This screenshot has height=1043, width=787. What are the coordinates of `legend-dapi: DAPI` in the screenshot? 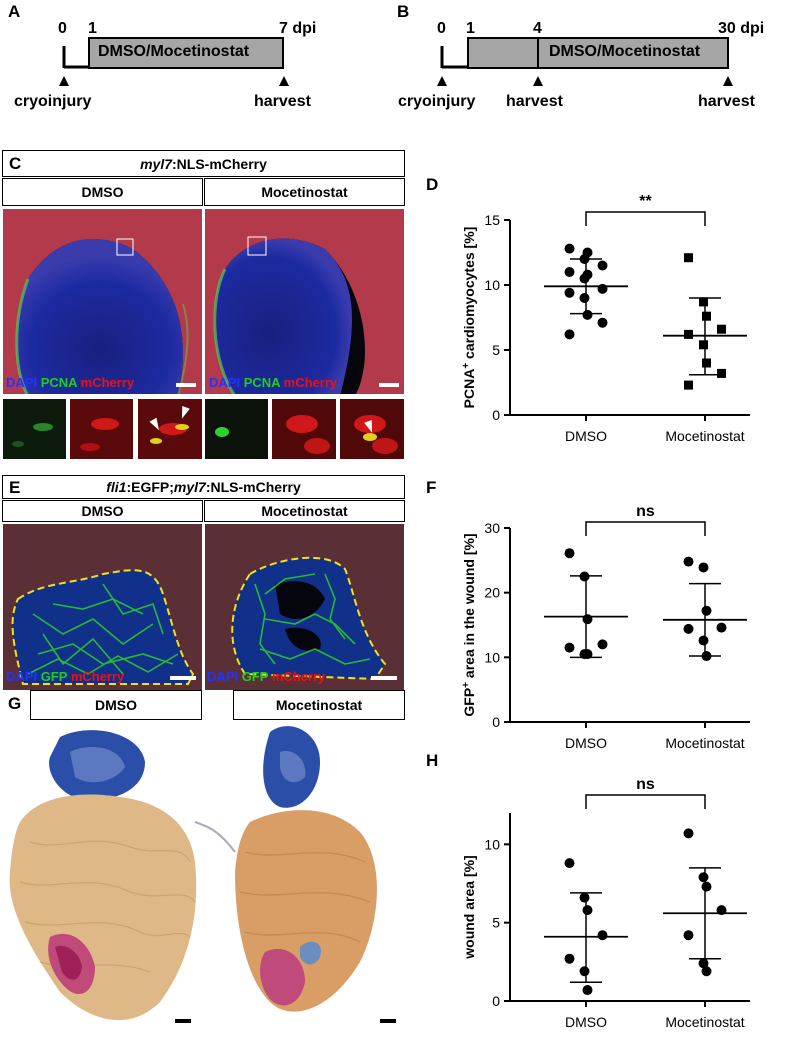 It's located at (22, 382).